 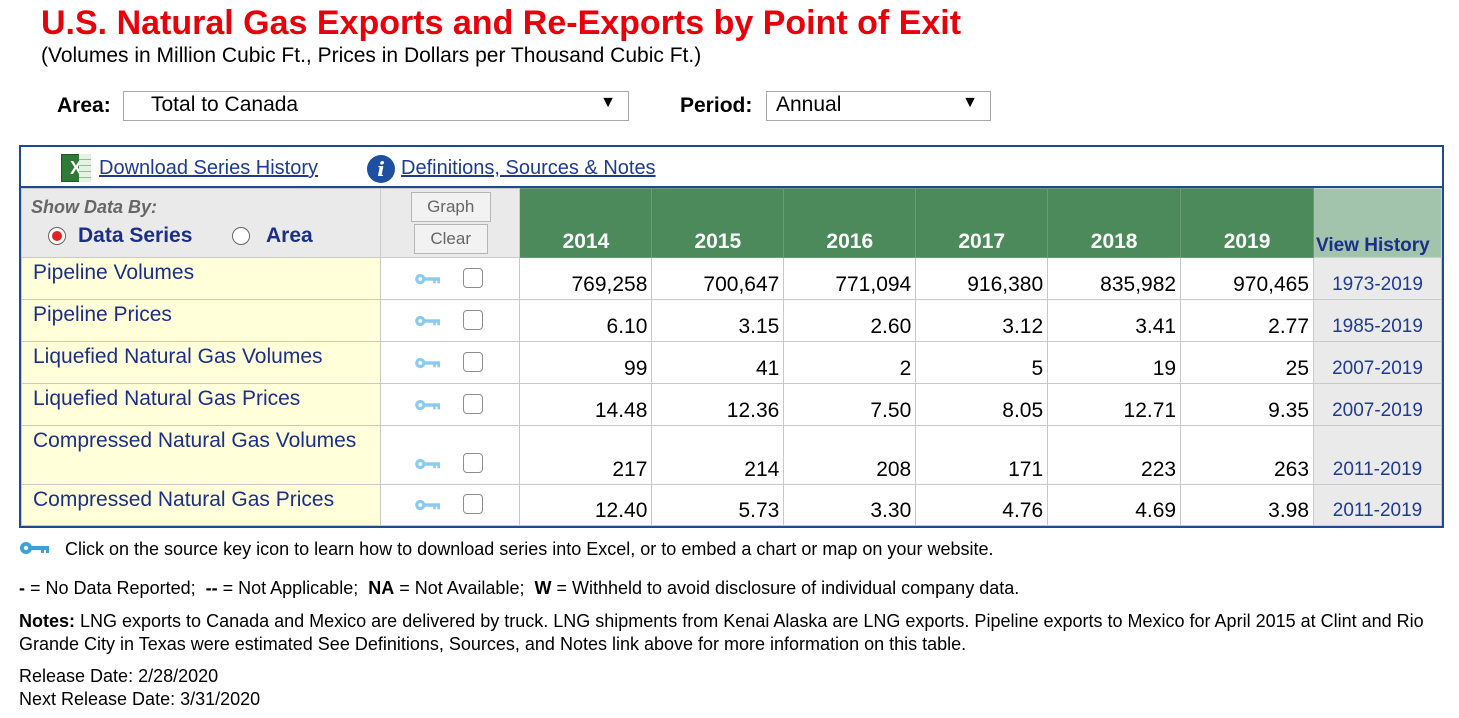 What do you see at coordinates (1247, 362) in the screenshot?
I see `data-cell: 25` at bounding box center [1247, 362].